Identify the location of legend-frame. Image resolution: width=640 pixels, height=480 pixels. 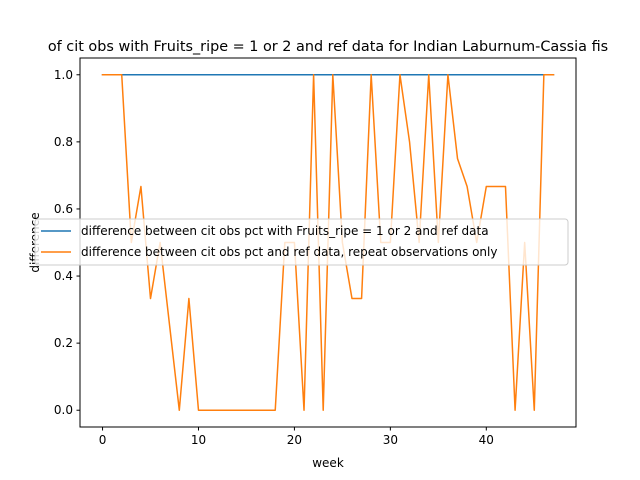
(301, 242).